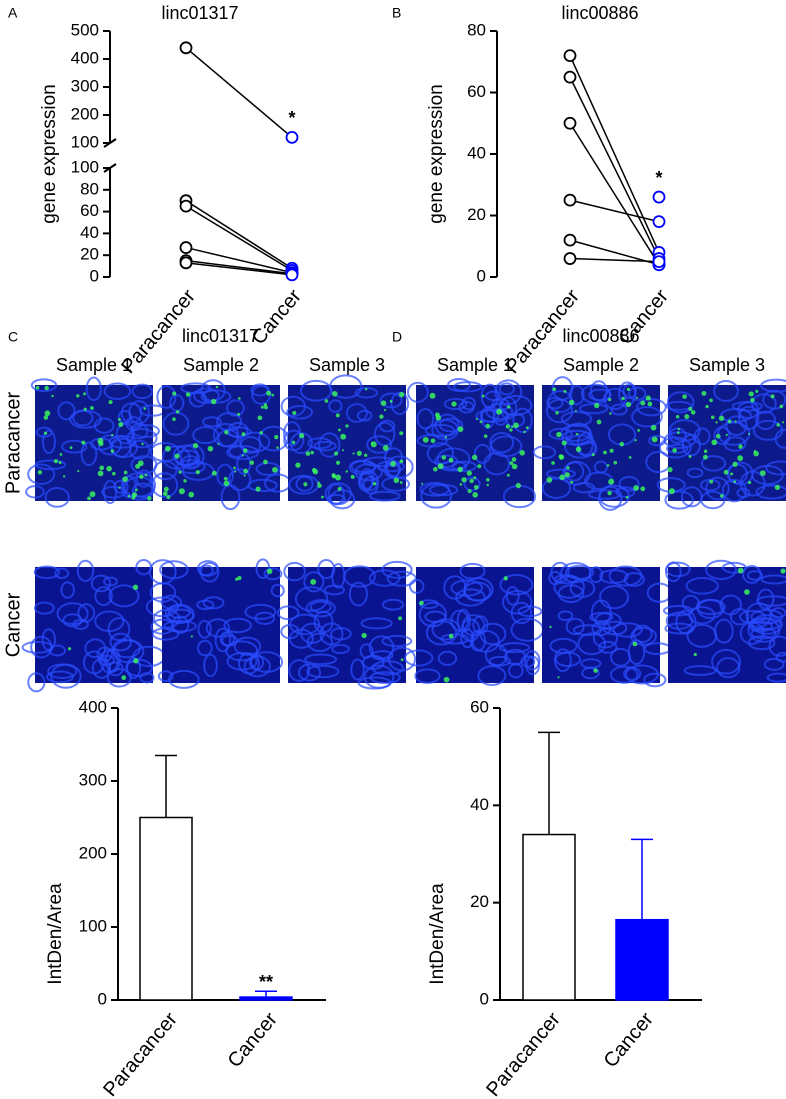  I want to click on image-title: linc00886, so click(600, 336).